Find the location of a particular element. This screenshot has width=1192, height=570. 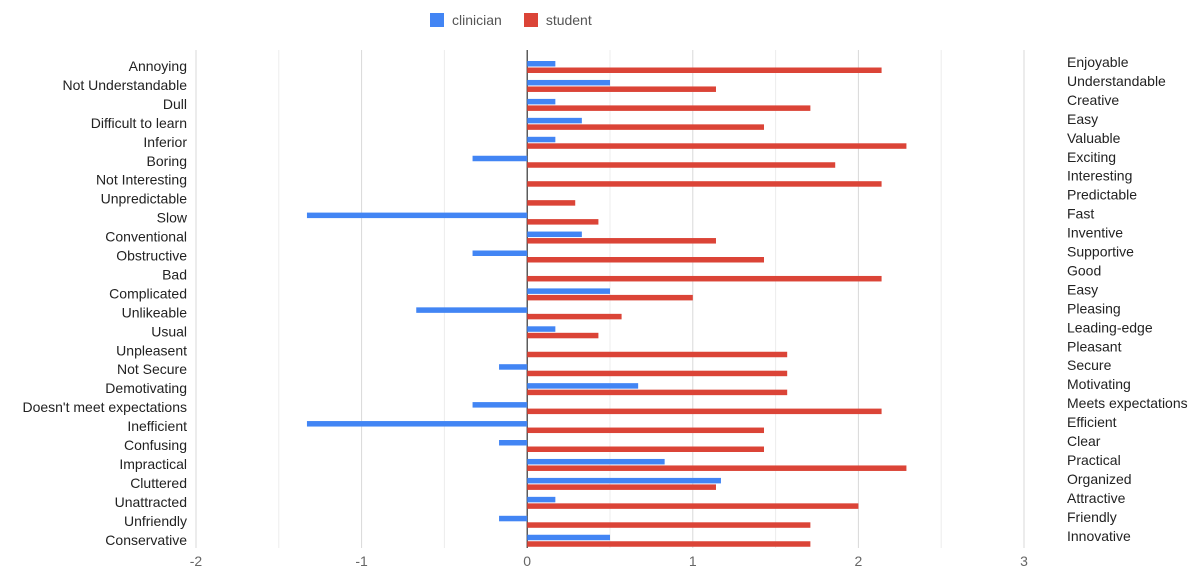

left-category-label: Impractical is located at coordinates (153, 464).